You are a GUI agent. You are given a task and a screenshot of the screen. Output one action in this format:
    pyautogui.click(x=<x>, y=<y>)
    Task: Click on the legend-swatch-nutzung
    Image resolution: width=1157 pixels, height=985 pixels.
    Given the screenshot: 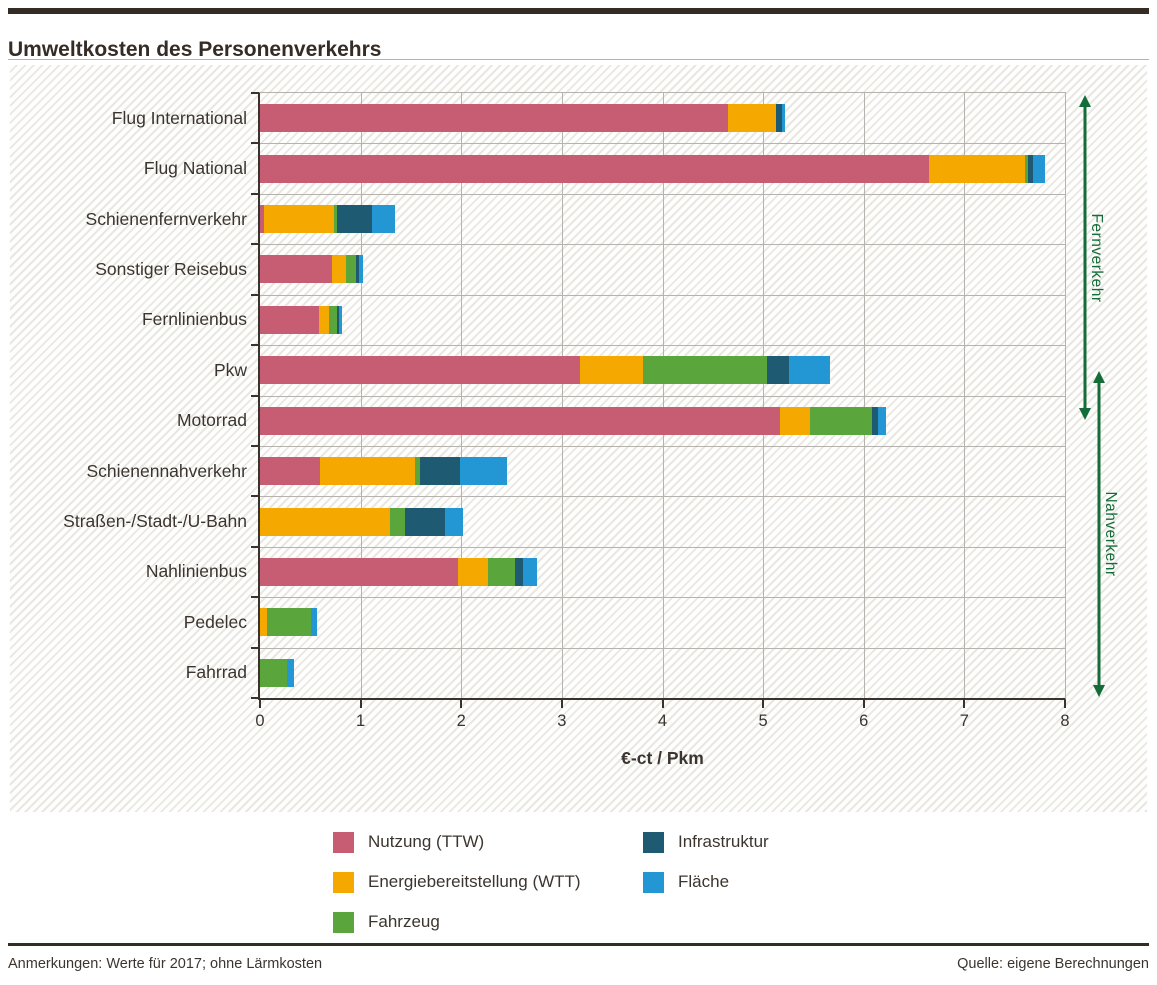 What is the action you would take?
    pyautogui.click(x=343, y=842)
    